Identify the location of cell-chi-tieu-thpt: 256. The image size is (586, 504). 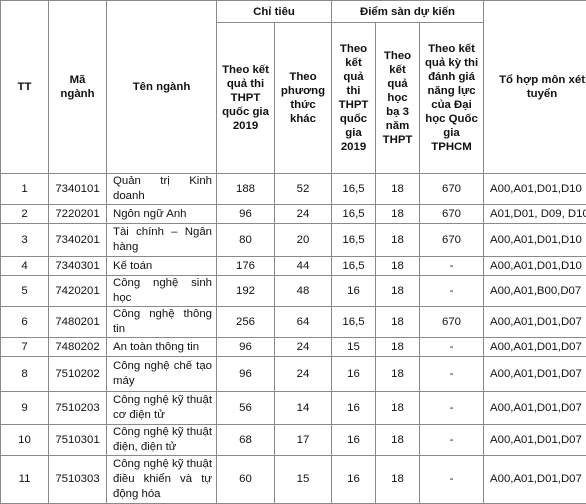
(246, 322).